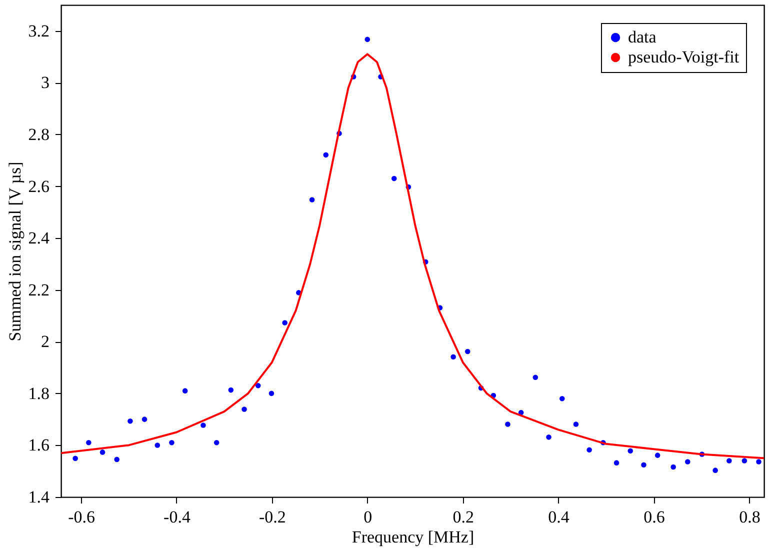 The image size is (769, 550). I want to click on legend-label: data, so click(642, 37).